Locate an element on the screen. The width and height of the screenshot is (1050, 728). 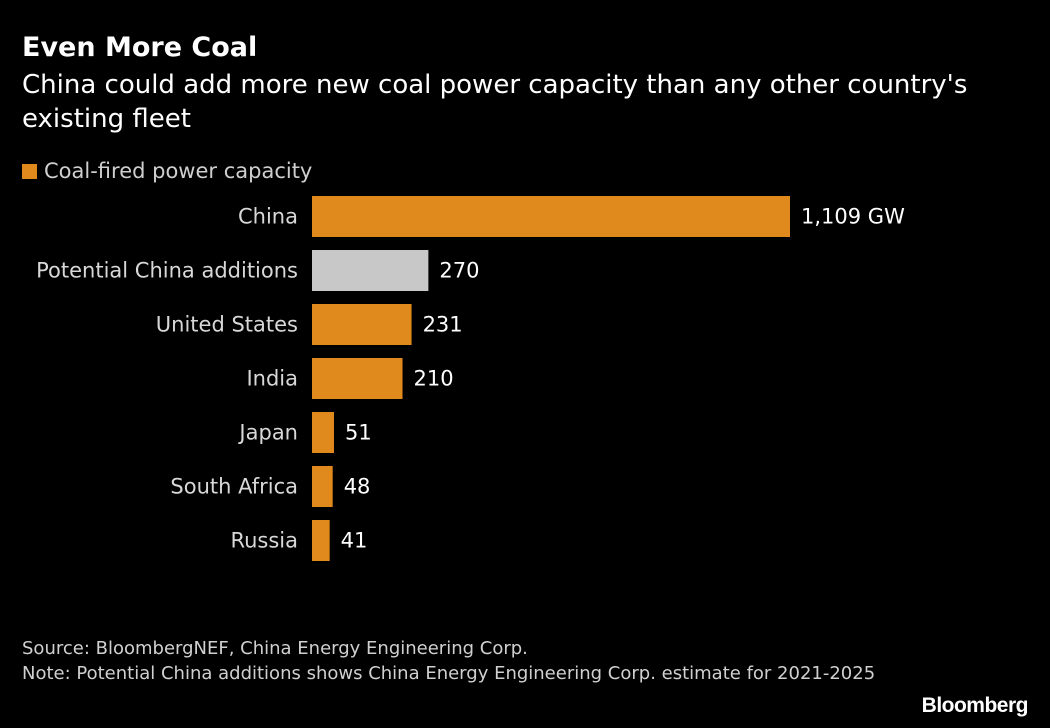
category-label: Japan is located at coordinates (267, 433).